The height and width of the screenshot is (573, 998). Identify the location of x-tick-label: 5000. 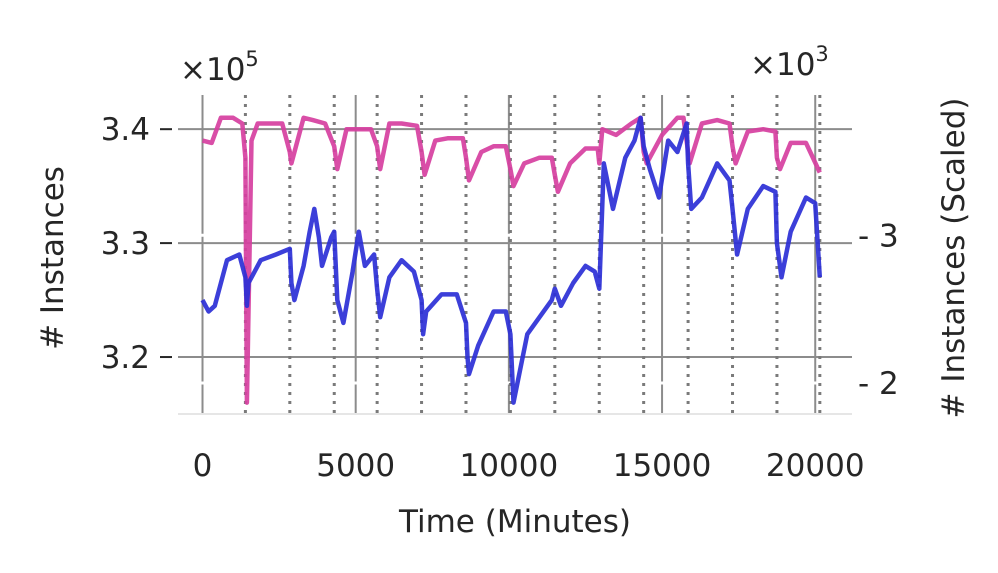
(355, 466).